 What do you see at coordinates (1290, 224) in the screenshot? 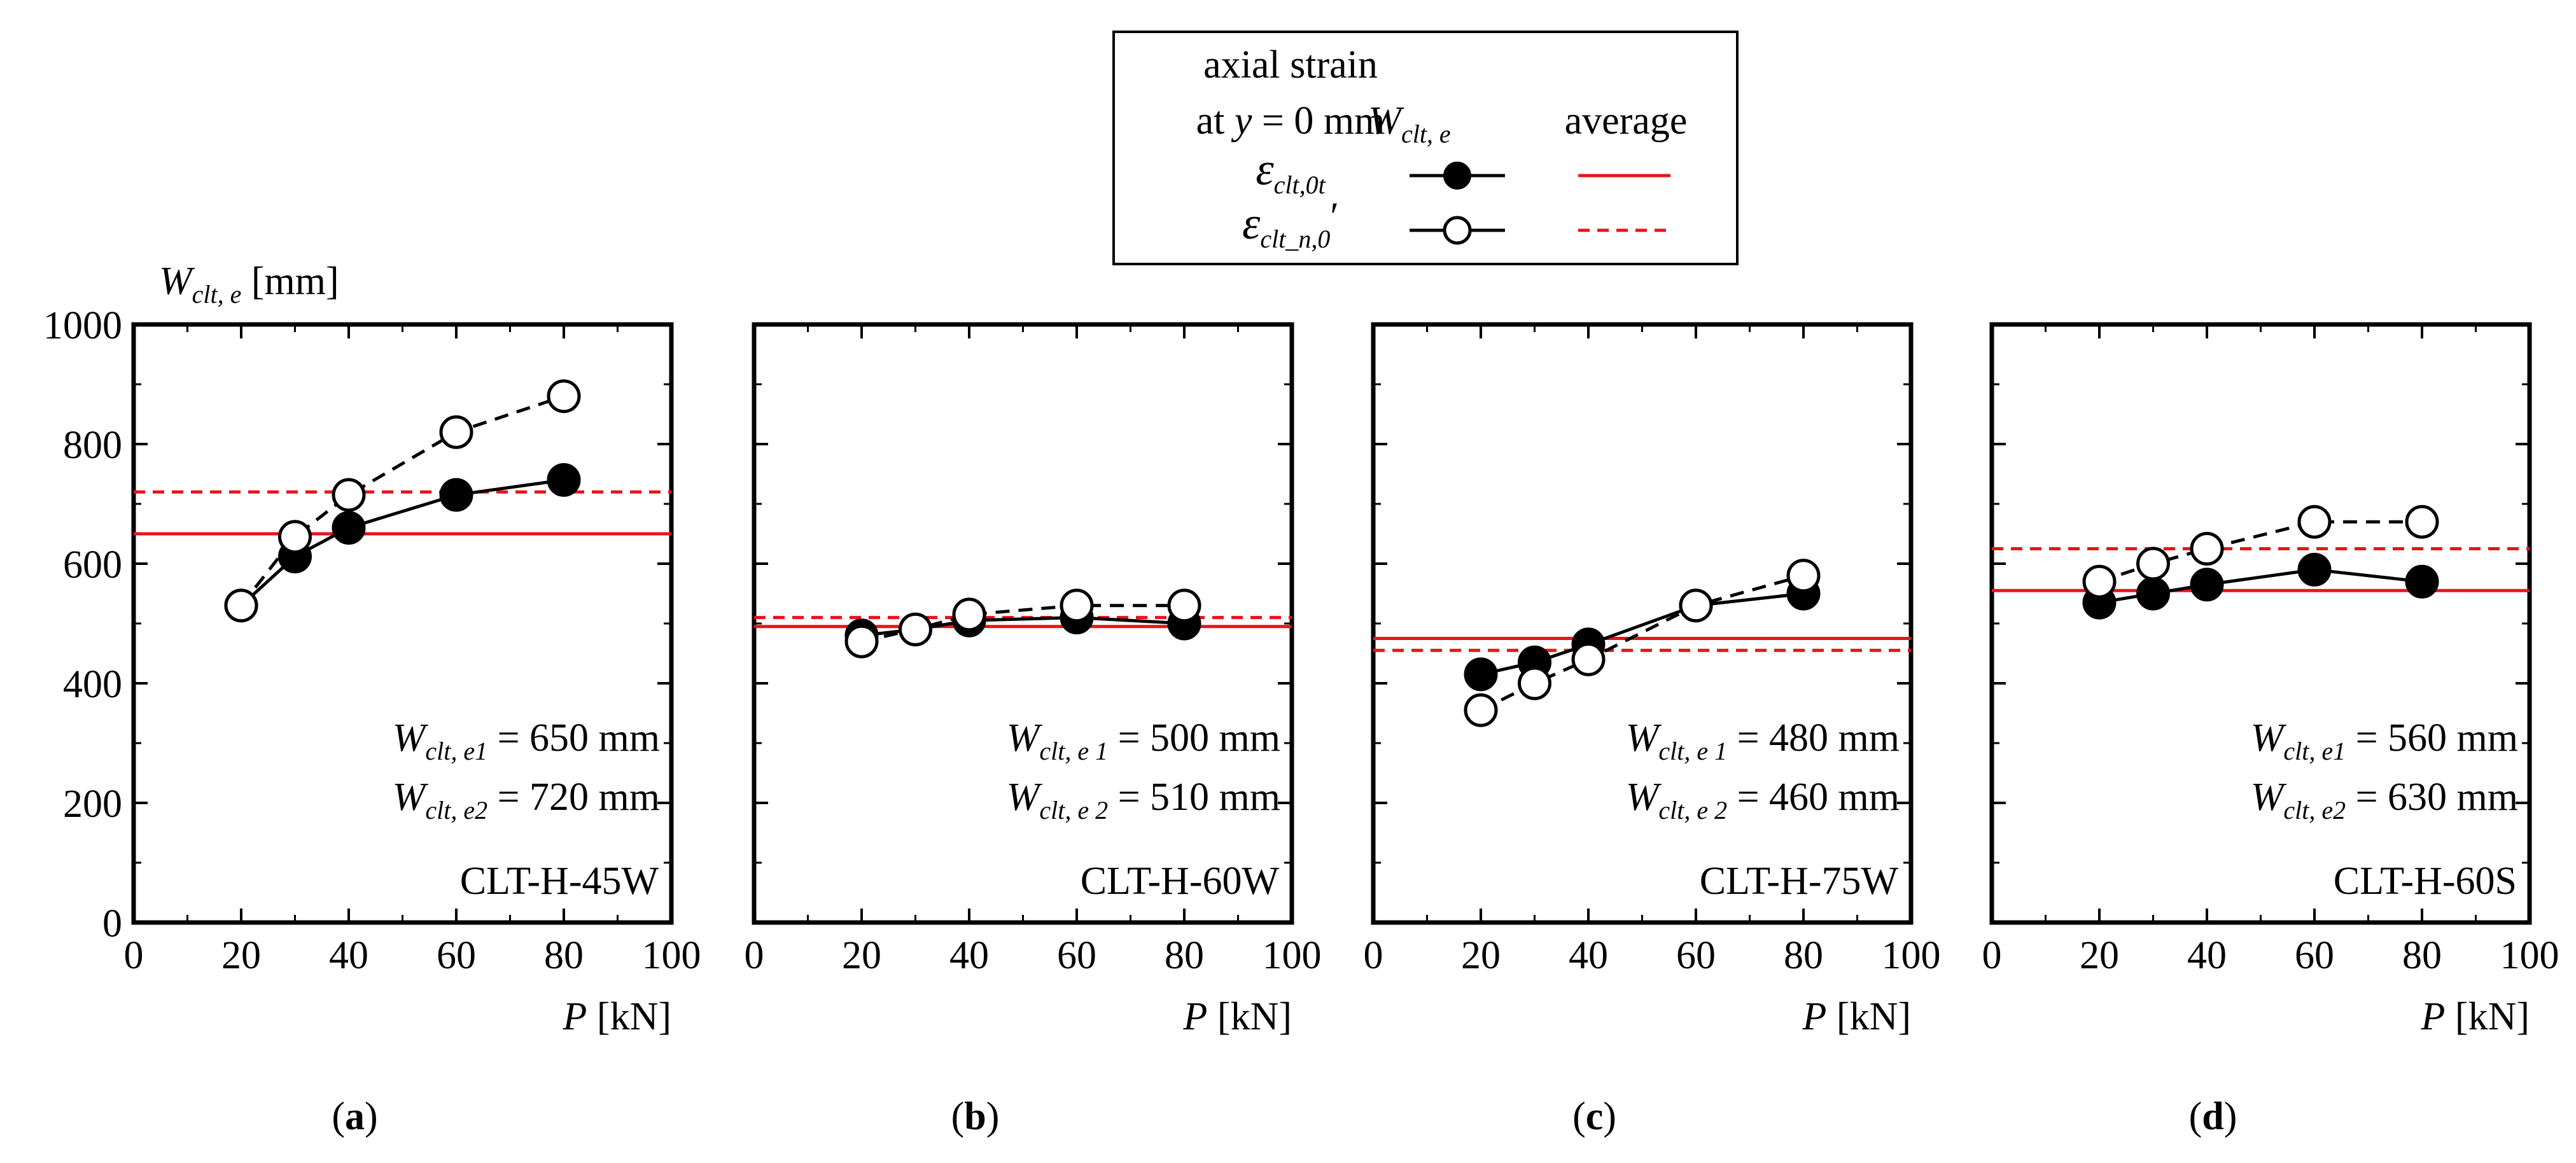
I see `legend-row2-label: εclt_n,0′` at bounding box center [1290, 224].